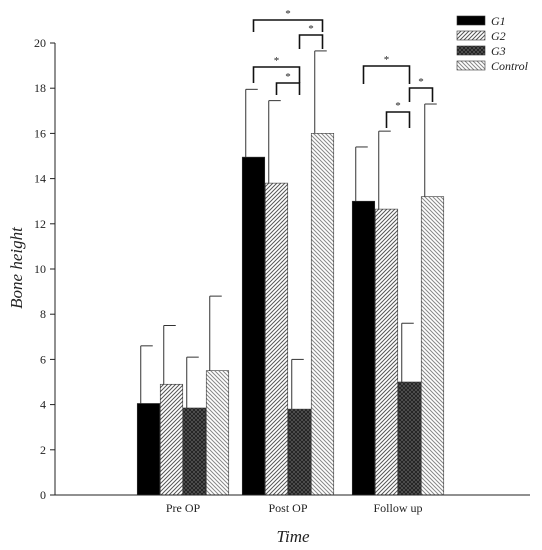 This screenshot has width=542, height=550. Describe the element at coordinates (253, 326) in the screenshot. I see `bar-g1-post-op` at that location.